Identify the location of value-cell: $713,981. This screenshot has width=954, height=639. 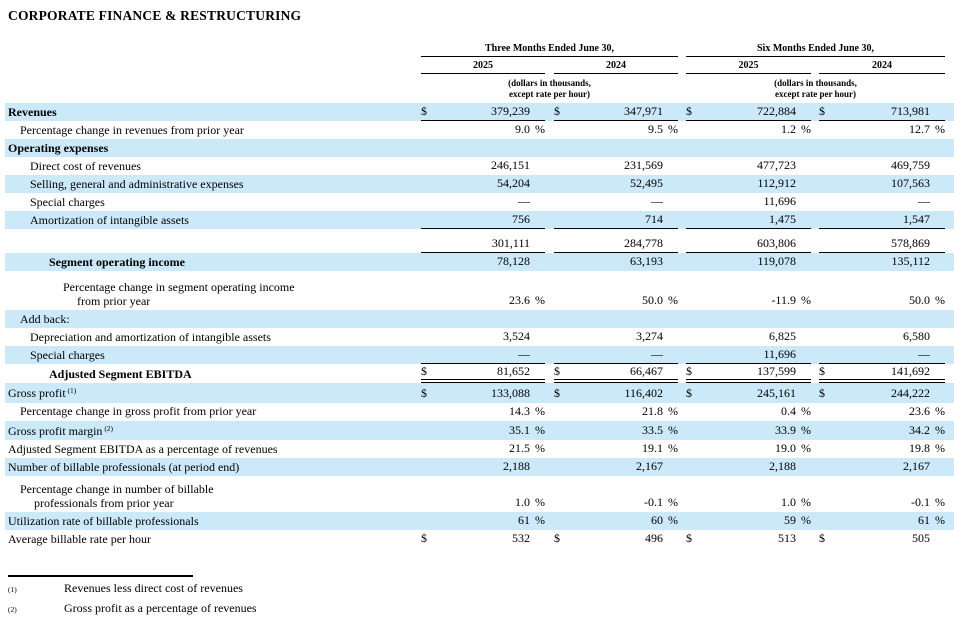
(882, 112).